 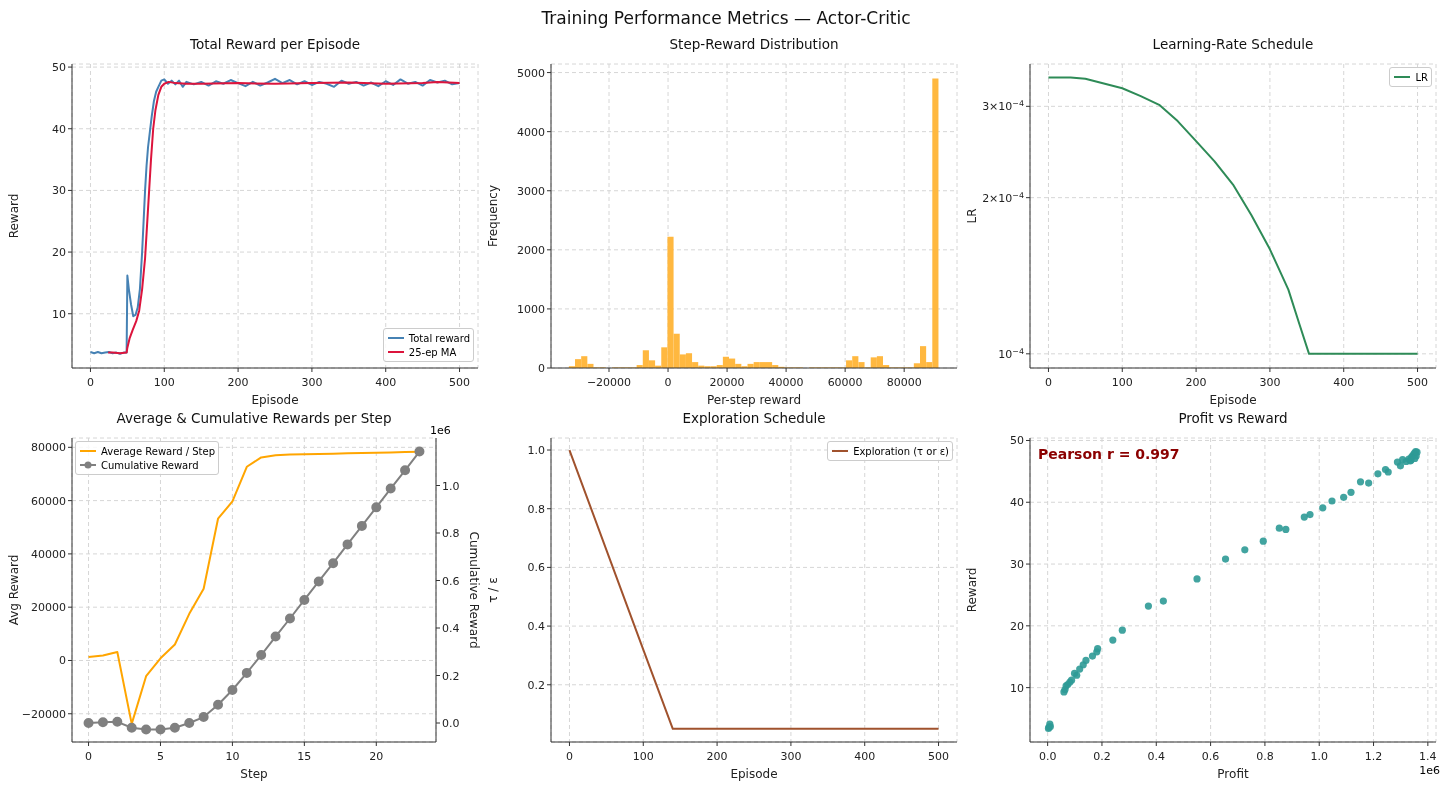 What do you see at coordinates (1047, 756) in the screenshot?
I see `x-tick-label: 0.0` at bounding box center [1047, 756].